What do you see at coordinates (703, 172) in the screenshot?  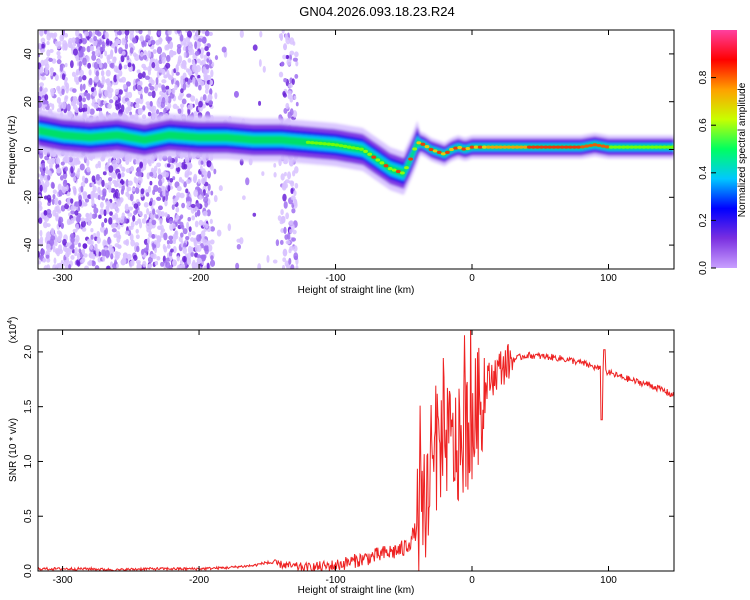 I see `colorbar-tick-label: 0.4` at bounding box center [703, 172].